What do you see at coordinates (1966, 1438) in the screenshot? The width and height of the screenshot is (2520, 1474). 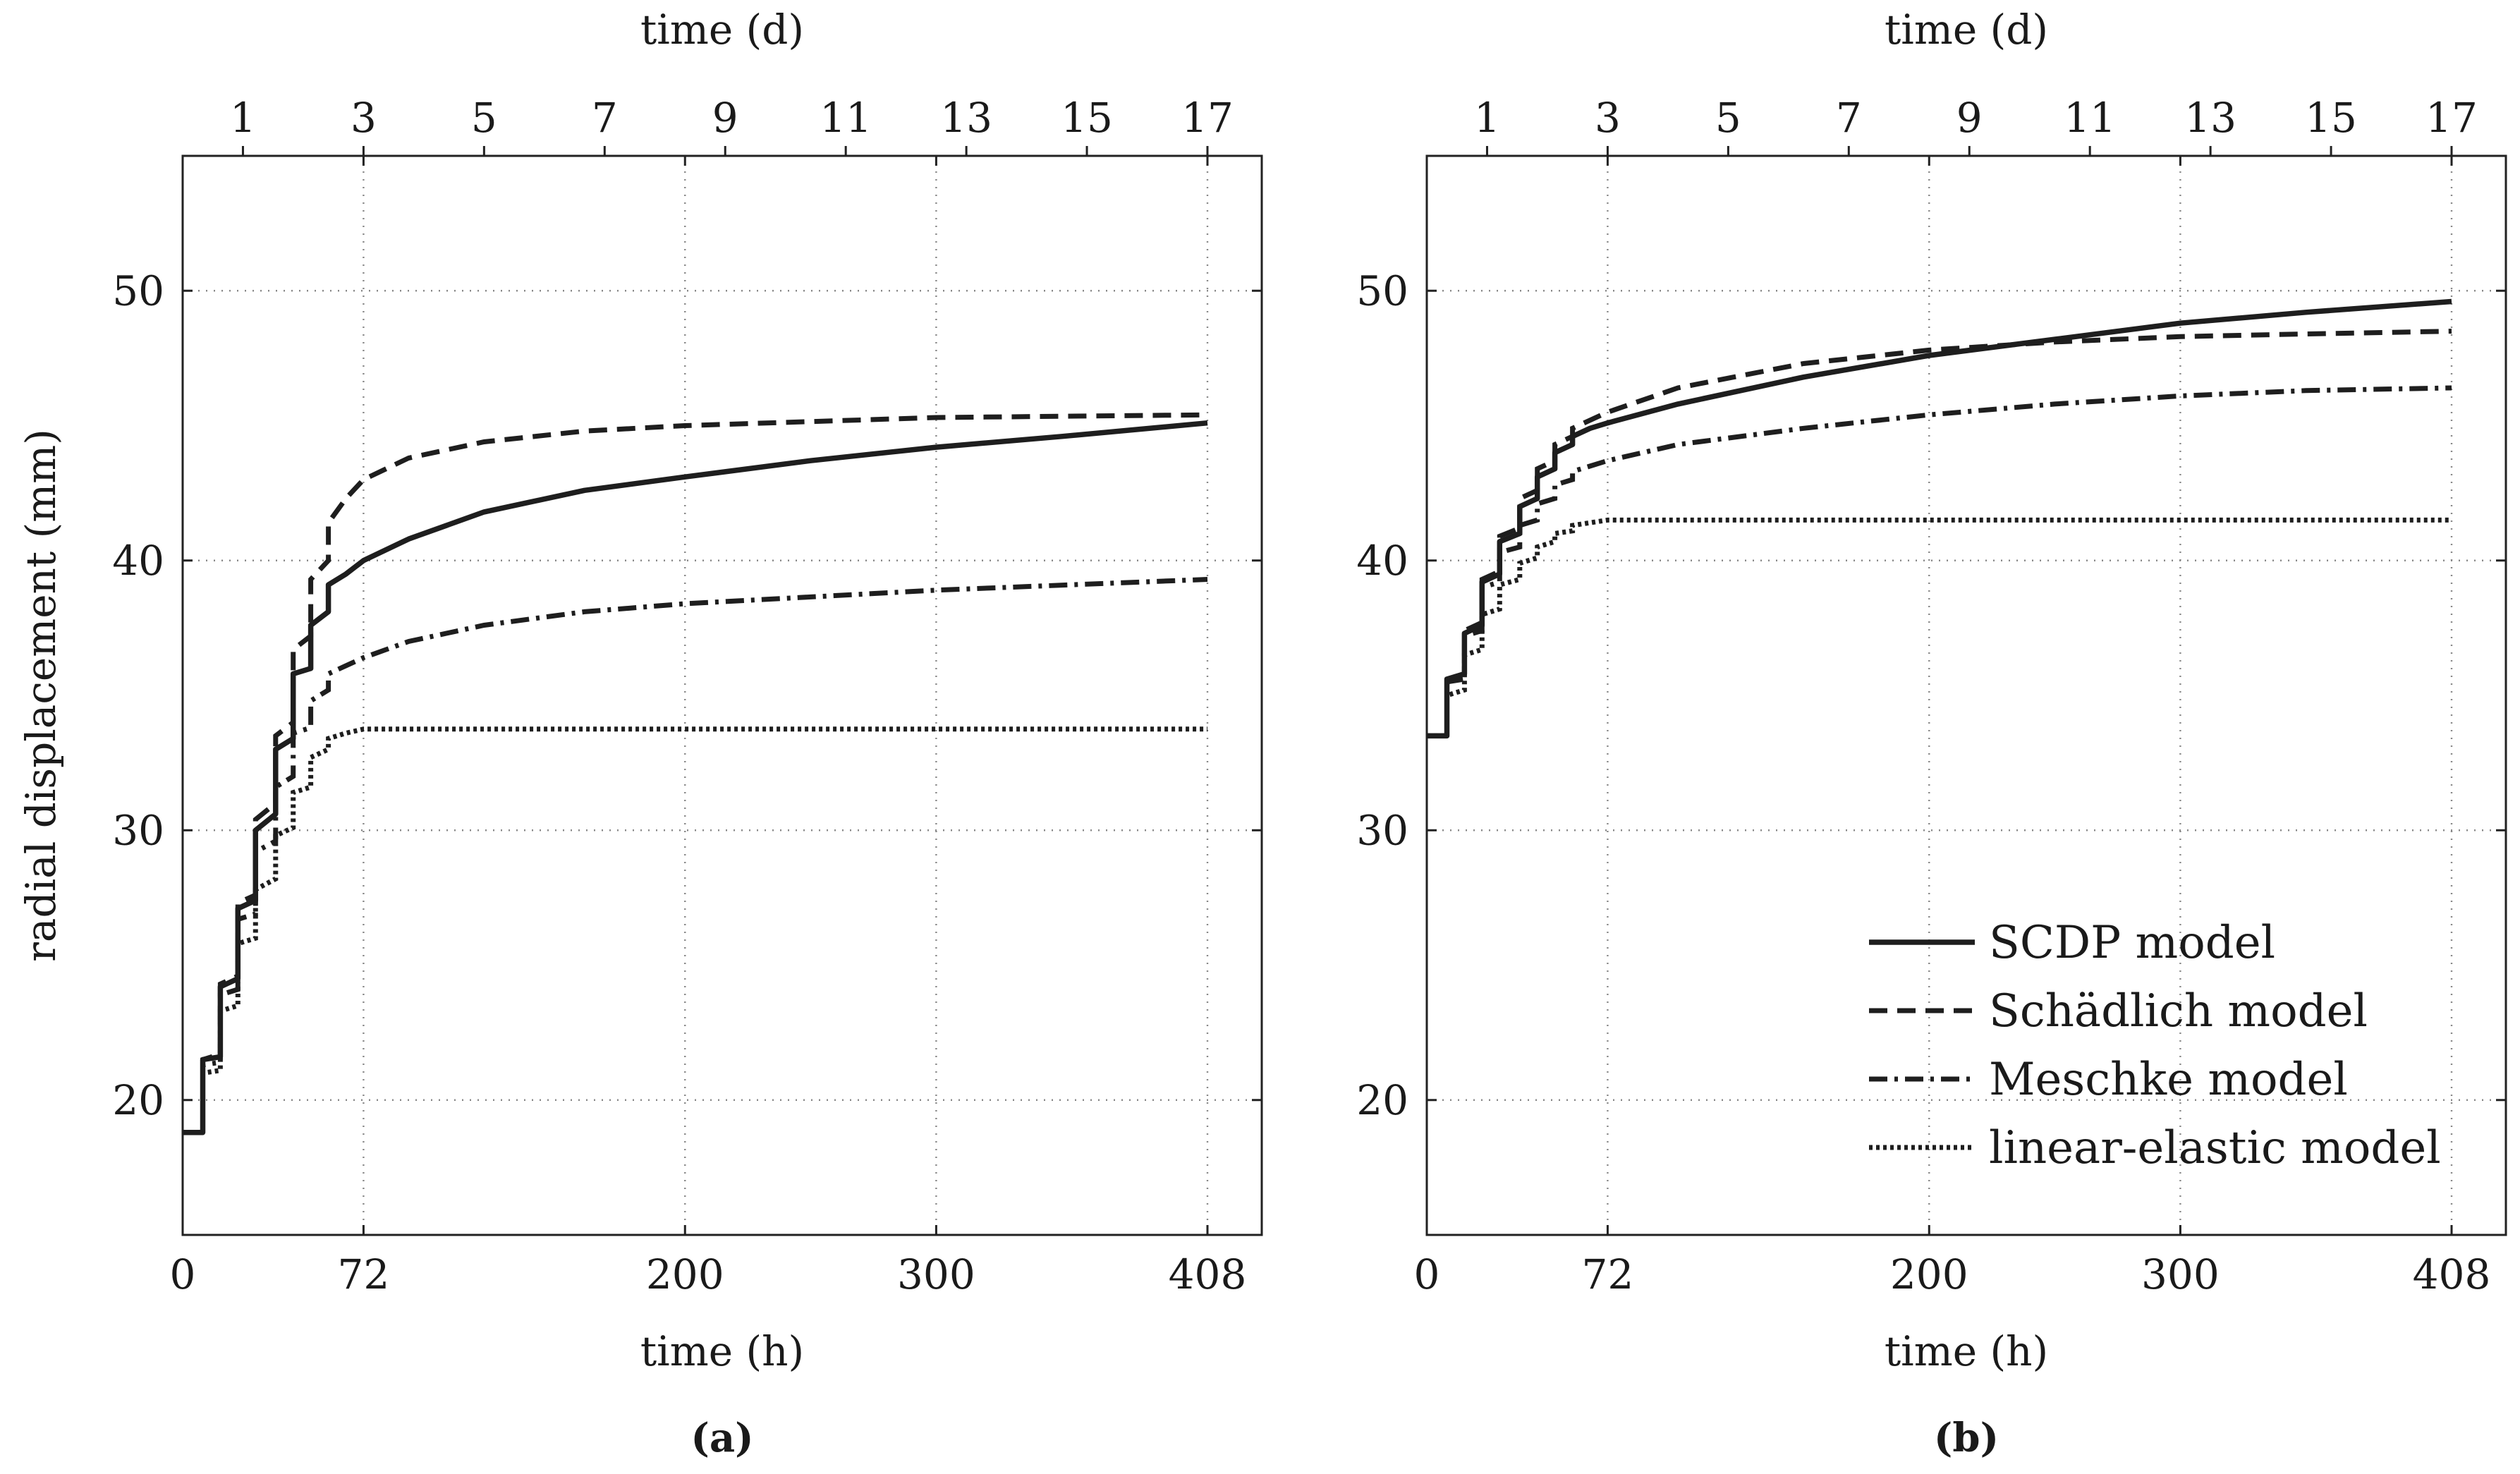 I see `panel-caption: (b)` at bounding box center [1966, 1438].